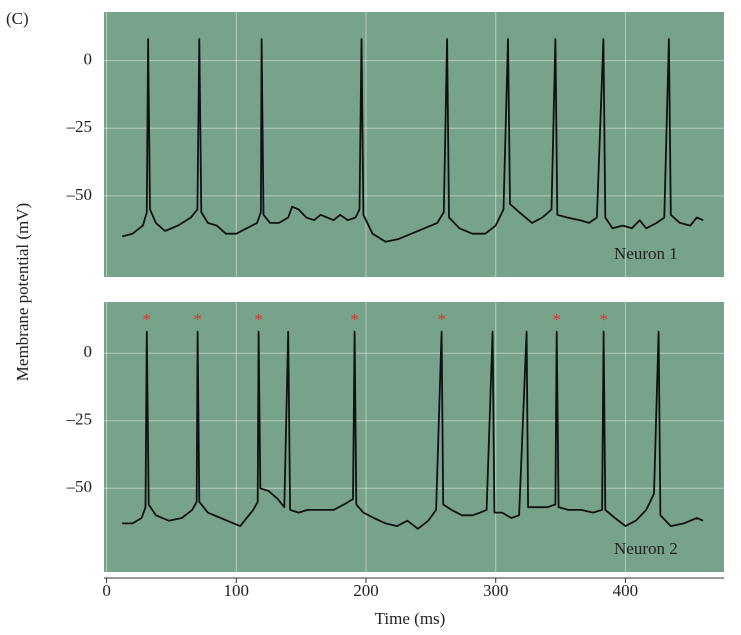 The height and width of the screenshot is (635, 741). I want to click on x-tick-label: 400, so click(626, 590).